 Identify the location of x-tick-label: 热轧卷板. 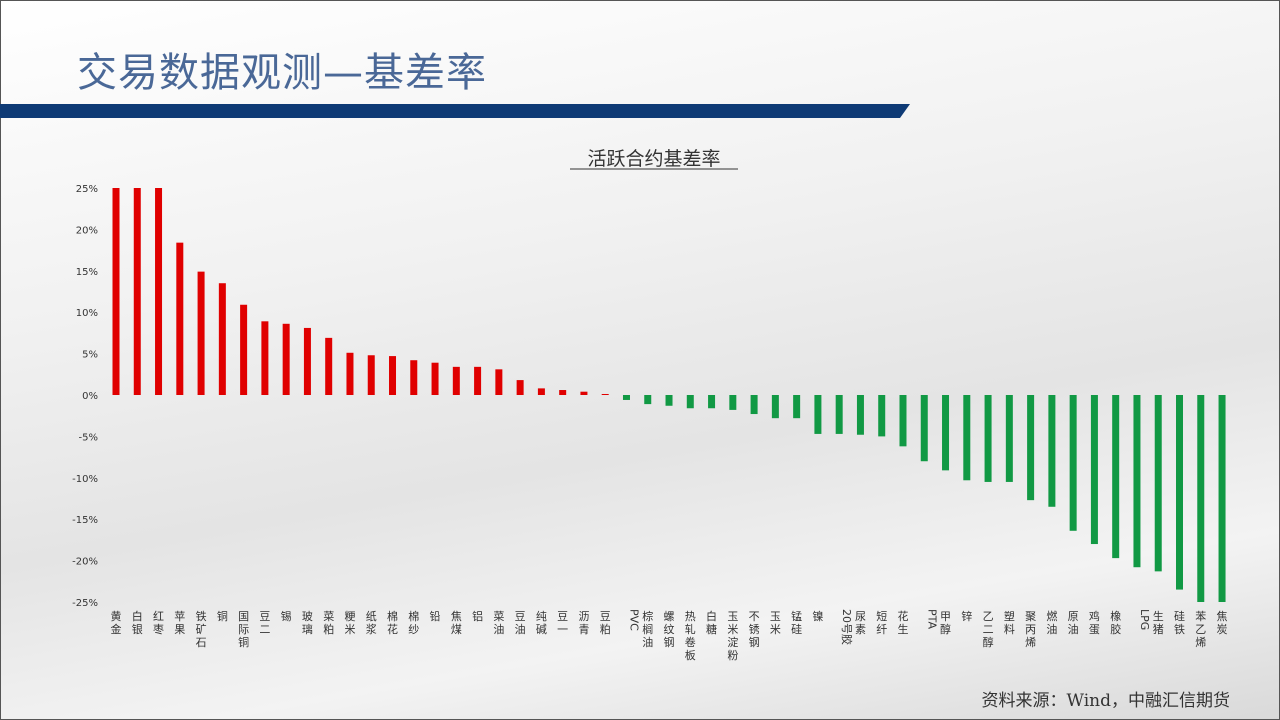
(690, 636).